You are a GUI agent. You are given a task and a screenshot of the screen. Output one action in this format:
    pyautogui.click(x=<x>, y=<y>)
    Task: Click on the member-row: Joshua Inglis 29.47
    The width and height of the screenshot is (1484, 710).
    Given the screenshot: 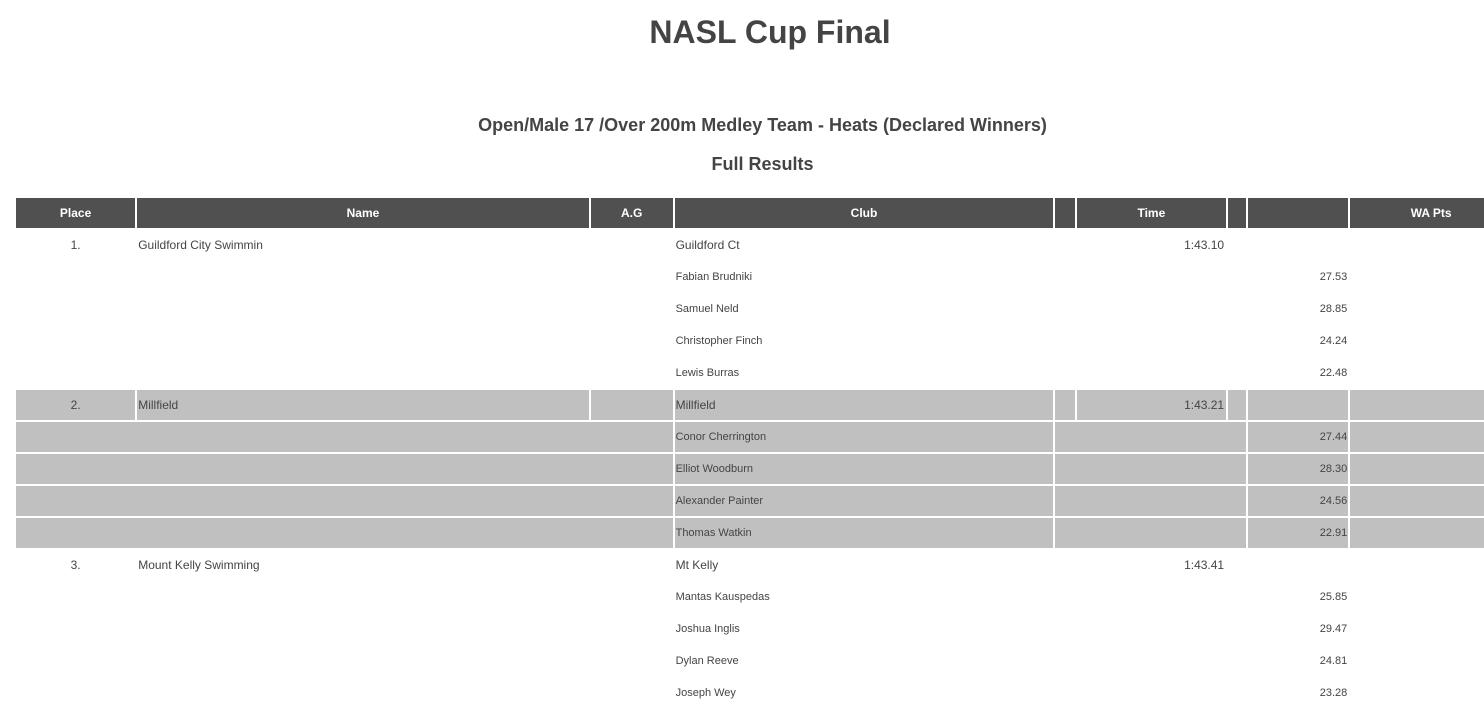 What is the action you would take?
    pyautogui.click(x=750, y=629)
    